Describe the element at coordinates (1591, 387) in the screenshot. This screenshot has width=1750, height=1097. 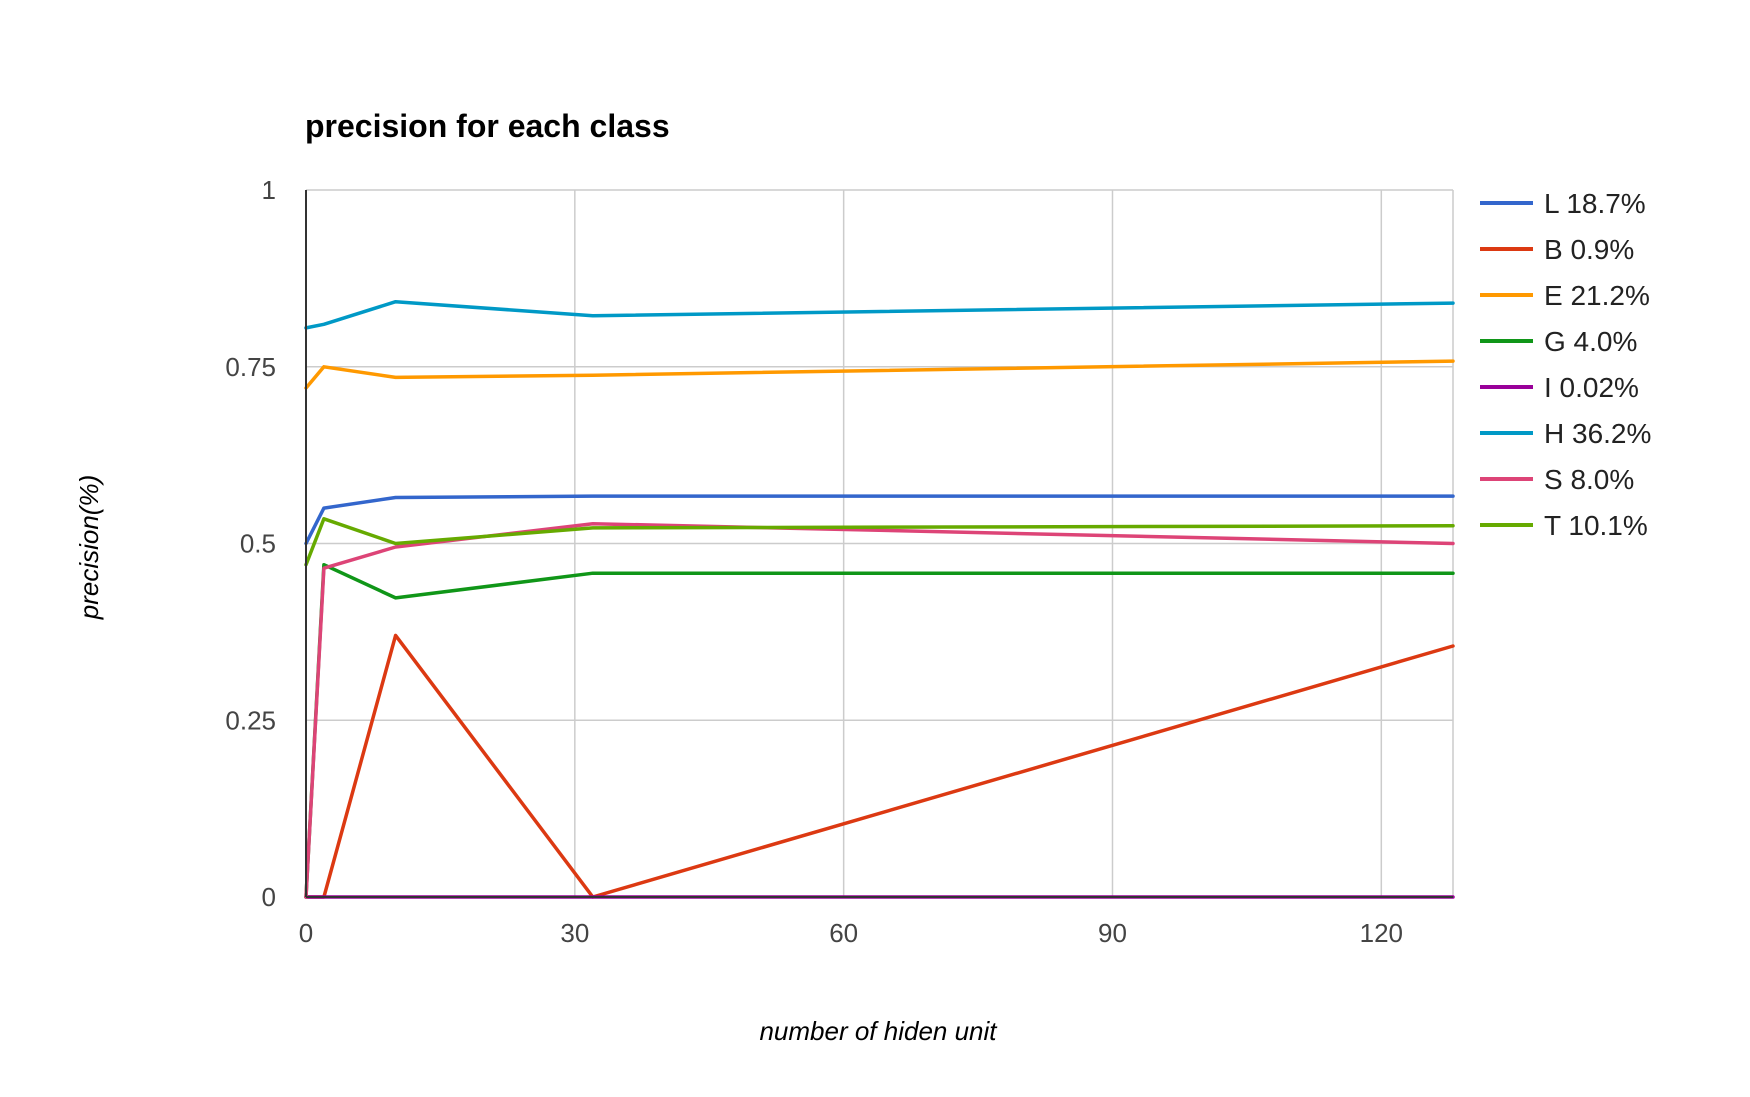
I see `legend-label: I 0.02%` at that location.